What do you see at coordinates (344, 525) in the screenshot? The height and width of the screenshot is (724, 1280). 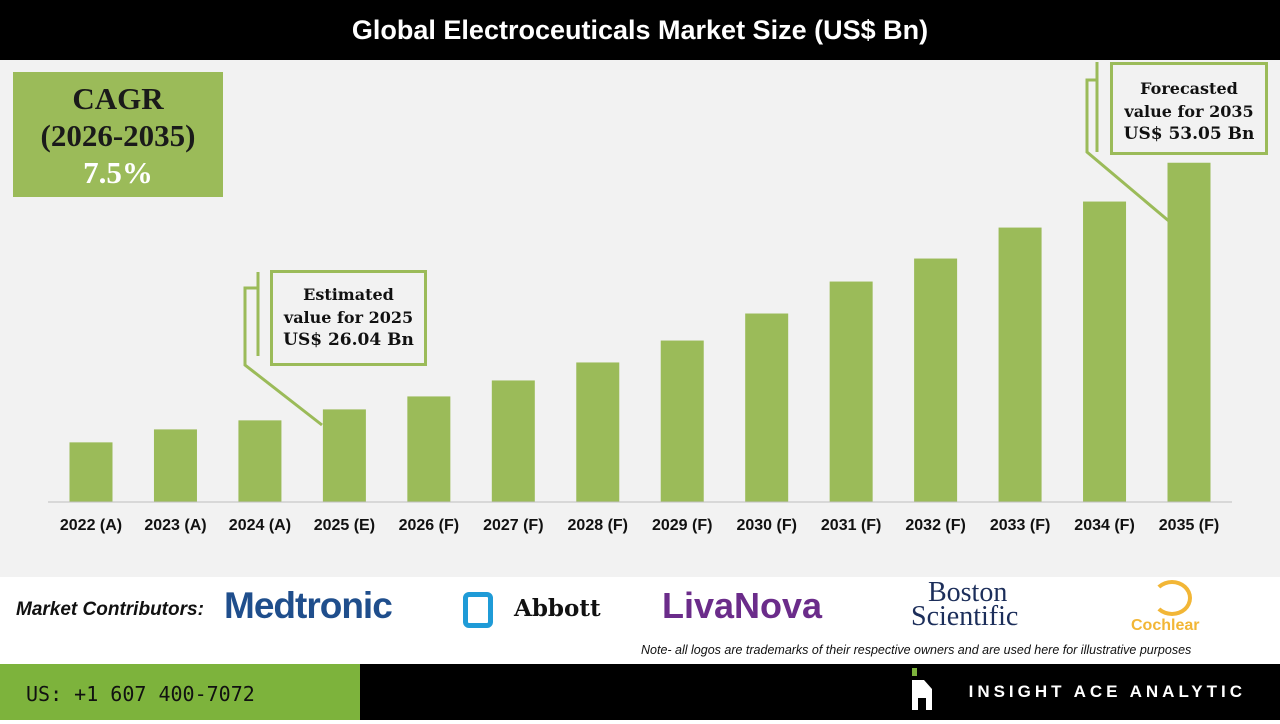 I see `x-tick-label: 2025 (E)` at bounding box center [344, 525].